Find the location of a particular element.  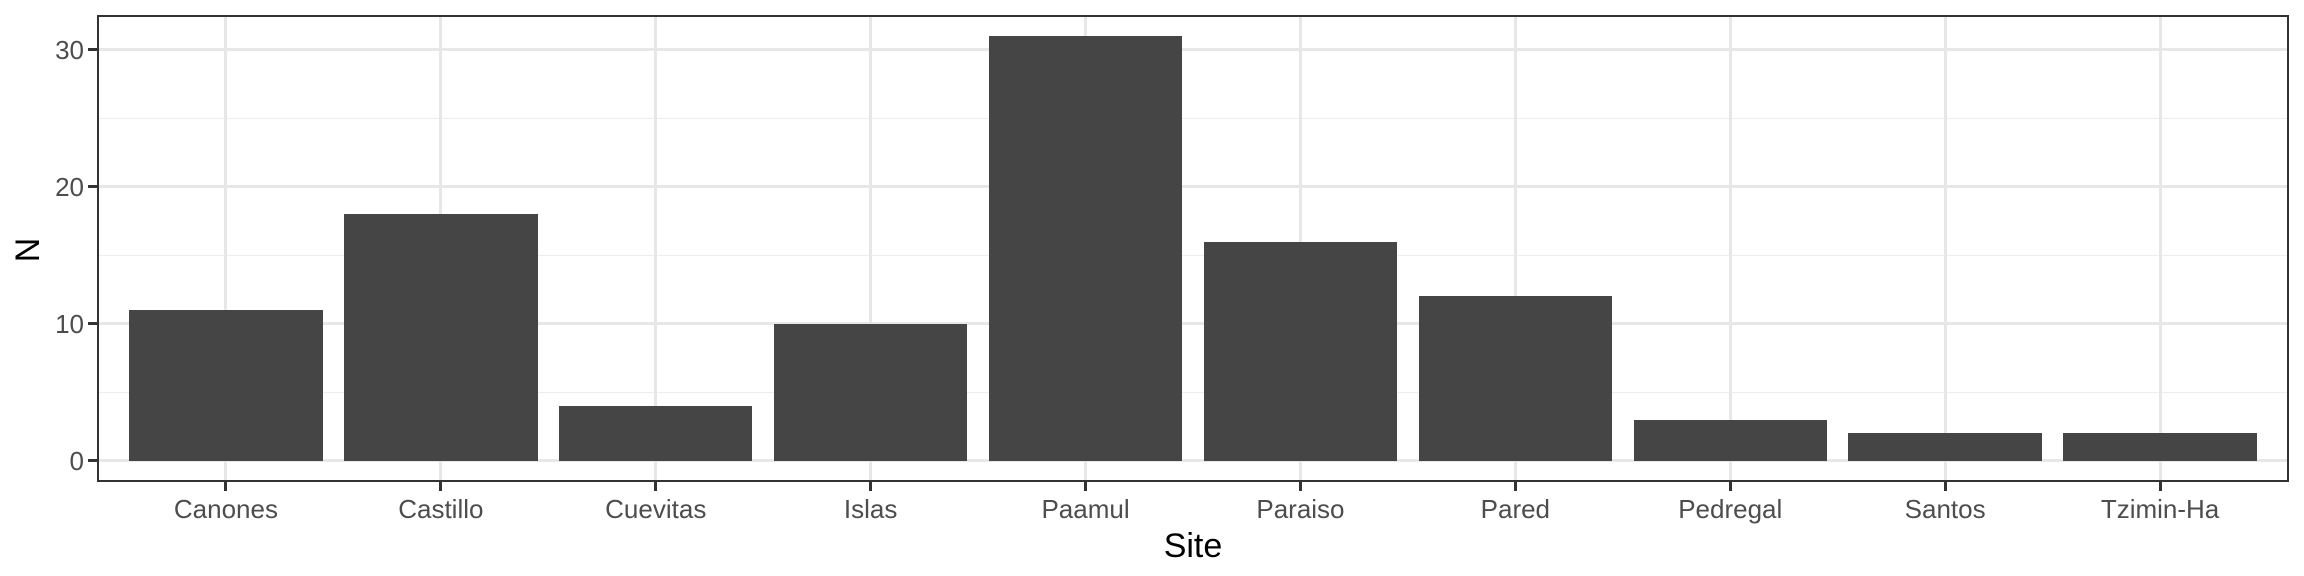

bar-tzimin-ha is located at coordinates (2160, 447).